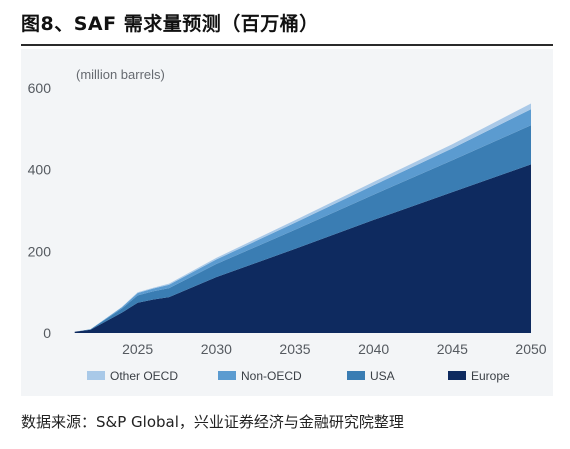 This screenshot has width=570, height=449. What do you see at coordinates (530, 349) in the screenshot?
I see `x-tick-label: 2050` at bounding box center [530, 349].